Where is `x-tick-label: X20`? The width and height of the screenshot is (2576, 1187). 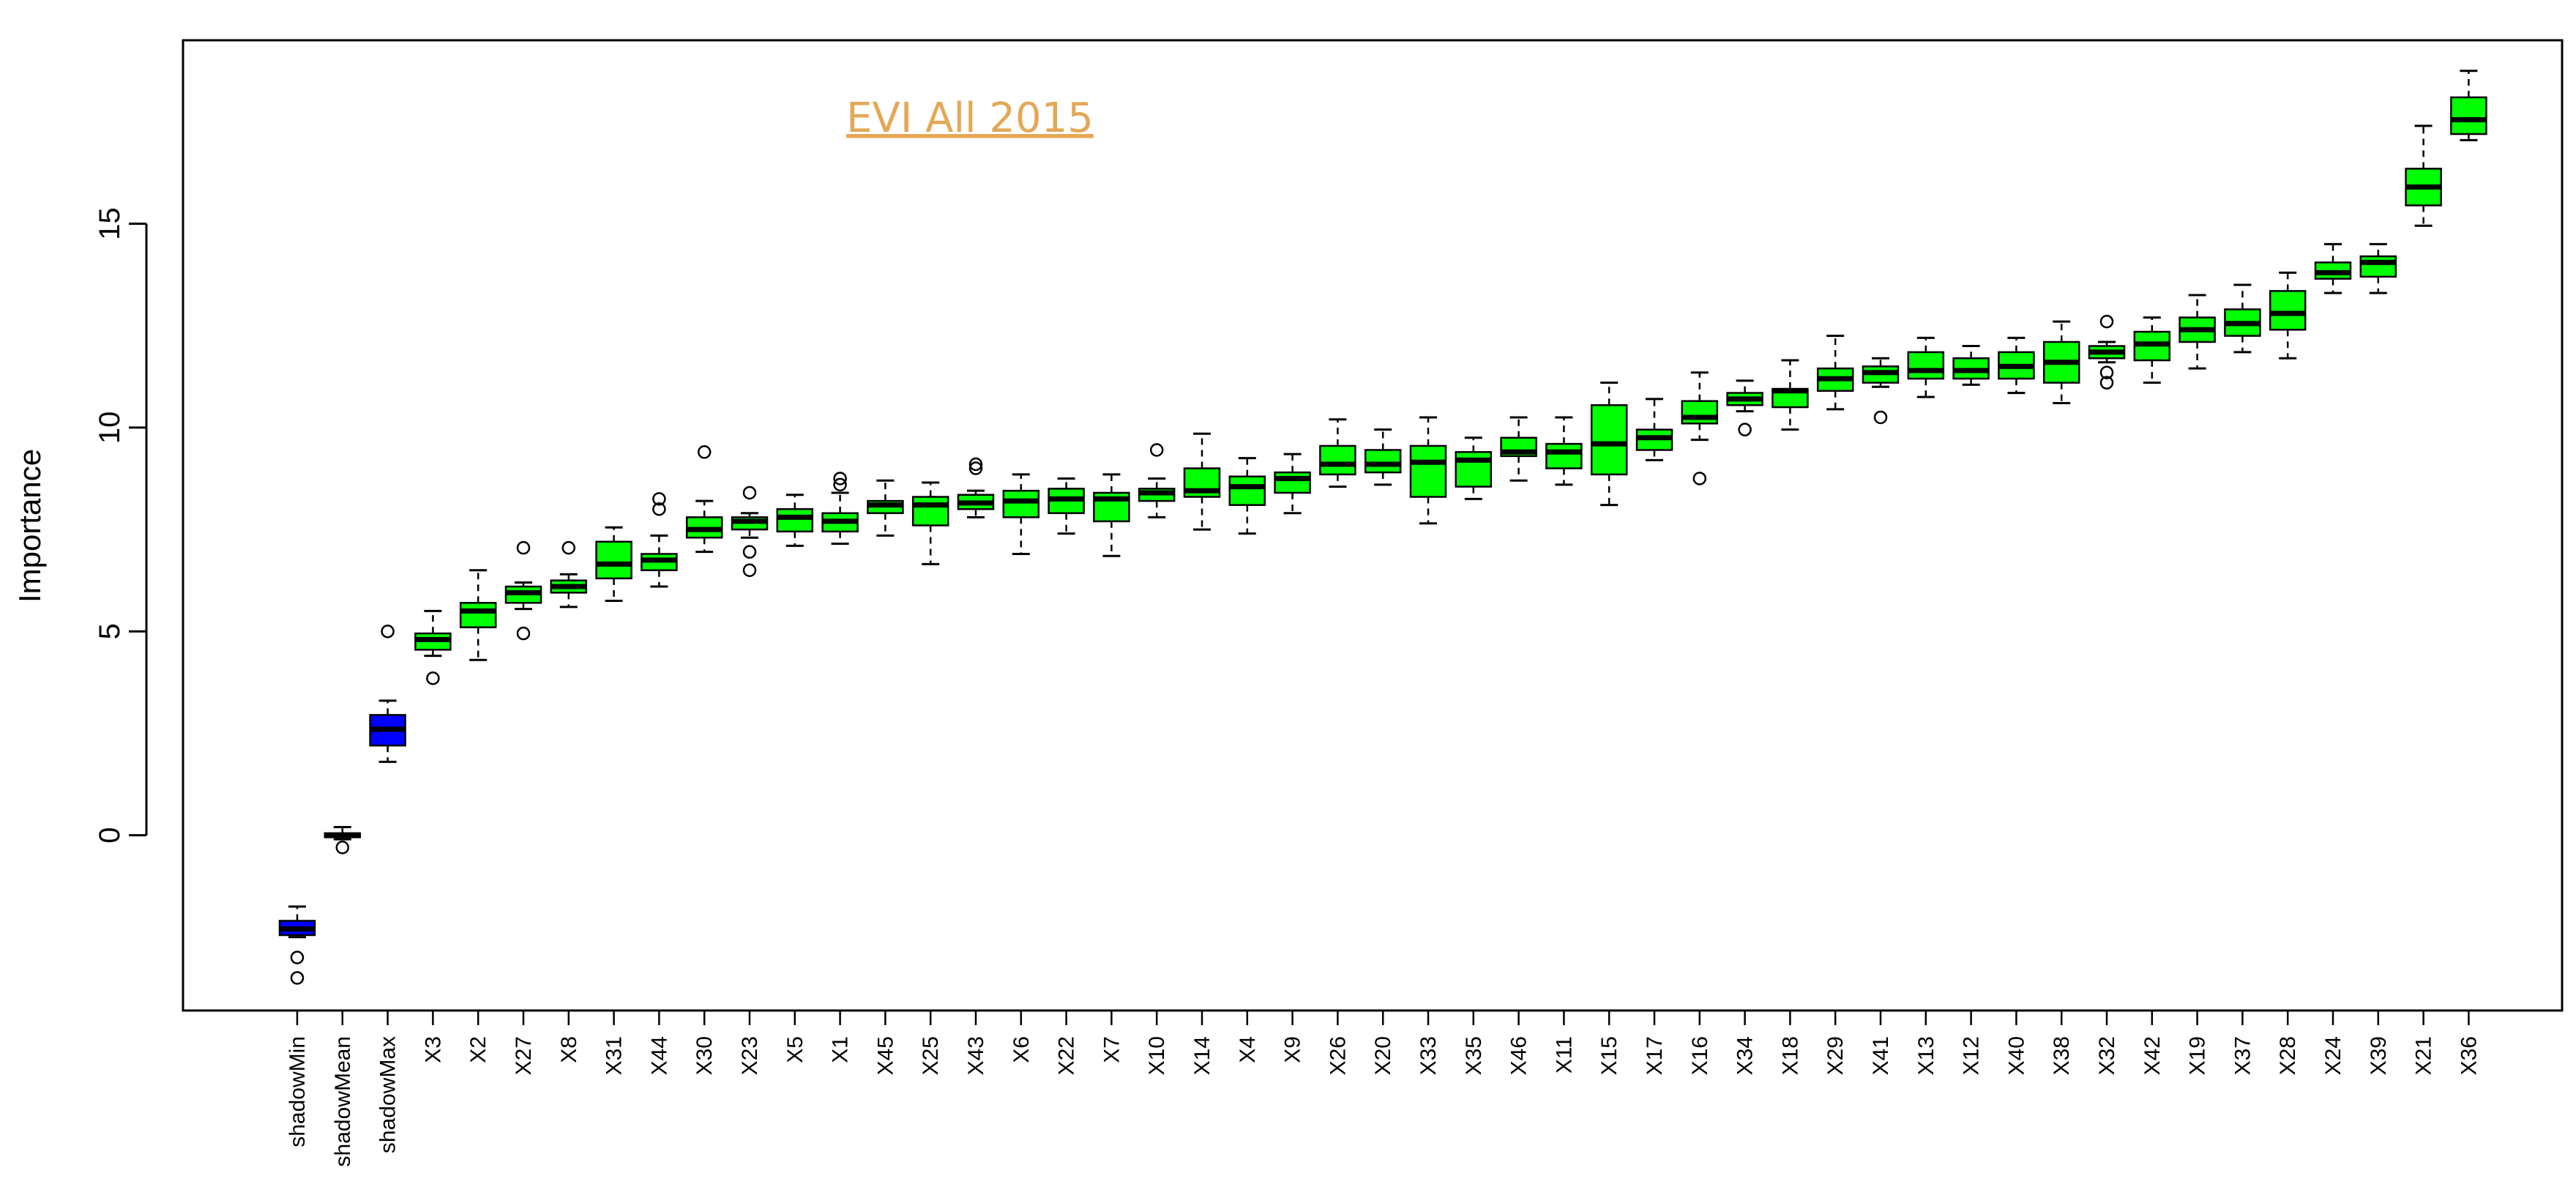 x-tick-label: X20 is located at coordinates (1383, 1055).